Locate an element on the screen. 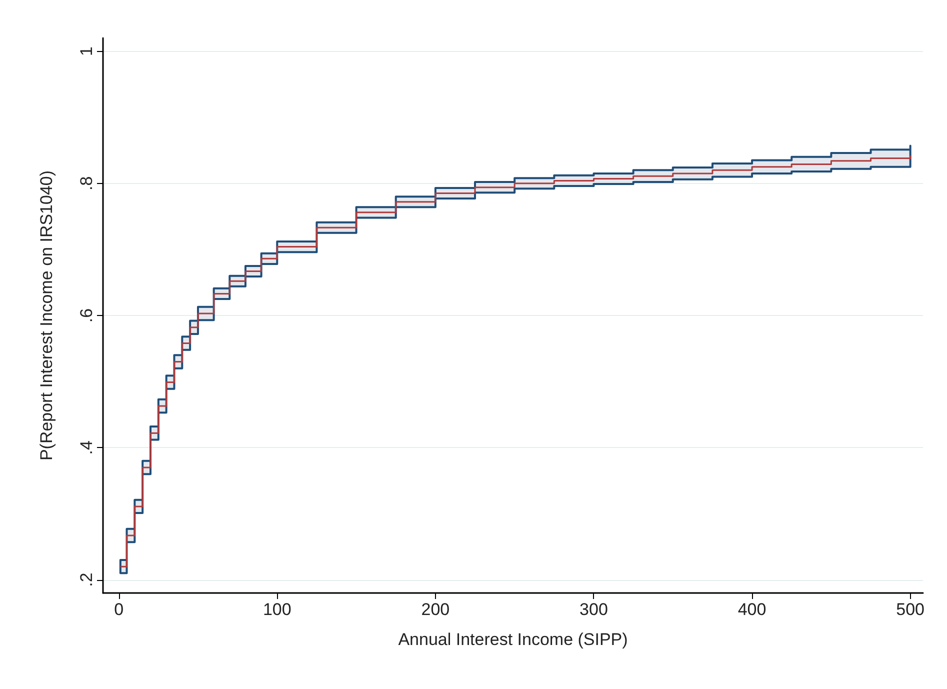 This screenshot has height=689, width=947. x-tick-label: 500 is located at coordinates (910, 609).